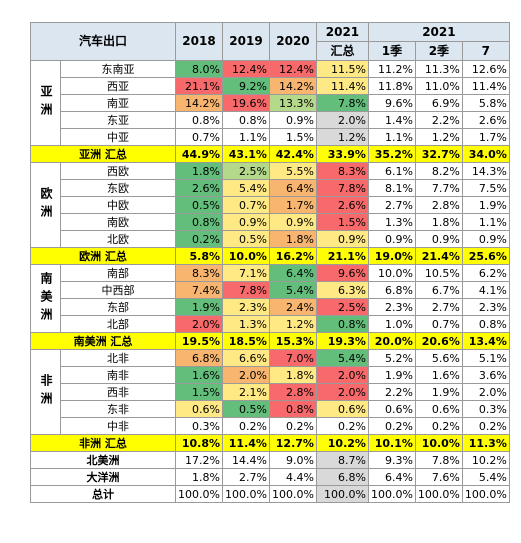  What do you see at coordinates (292, 392) in the screenshot?
I see `value-cell: 2.8%` at bounding box center [292, 392].